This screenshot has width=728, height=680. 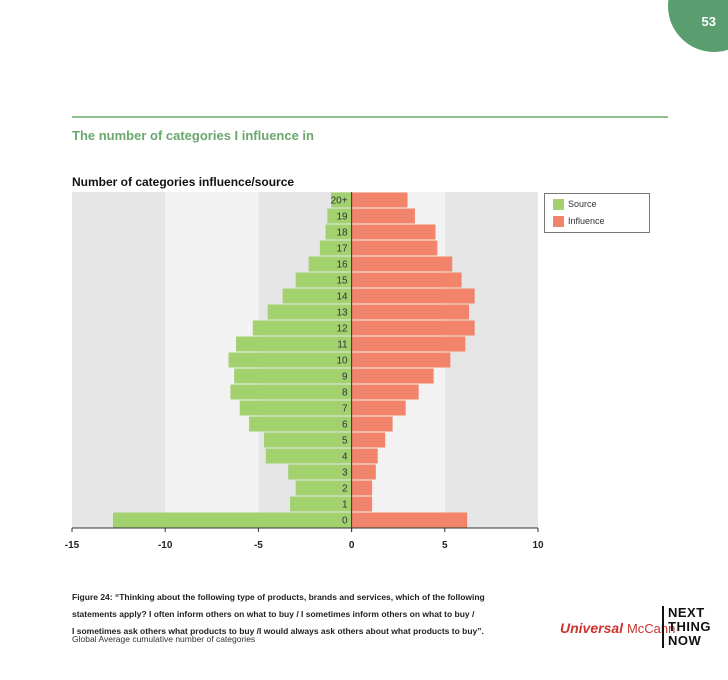 I want to click on category-label-10: 10, so click(x=342, y=361).